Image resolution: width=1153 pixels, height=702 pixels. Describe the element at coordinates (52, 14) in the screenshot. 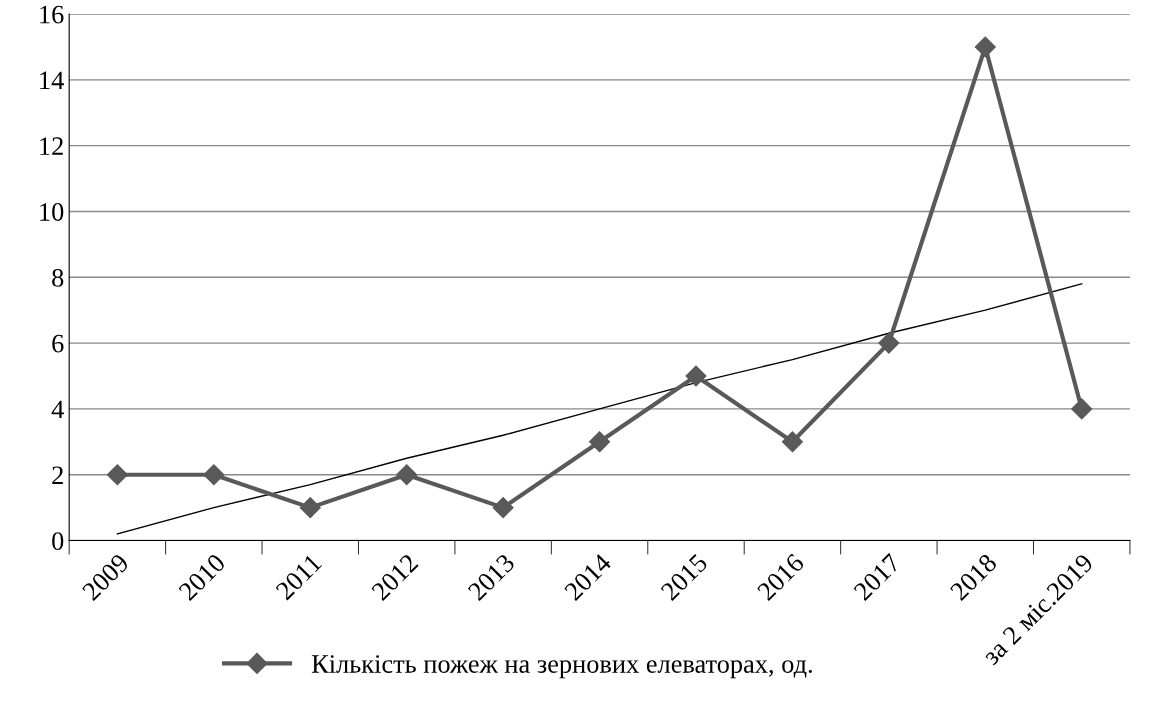

I see `y-tick-label: 16` at that location.